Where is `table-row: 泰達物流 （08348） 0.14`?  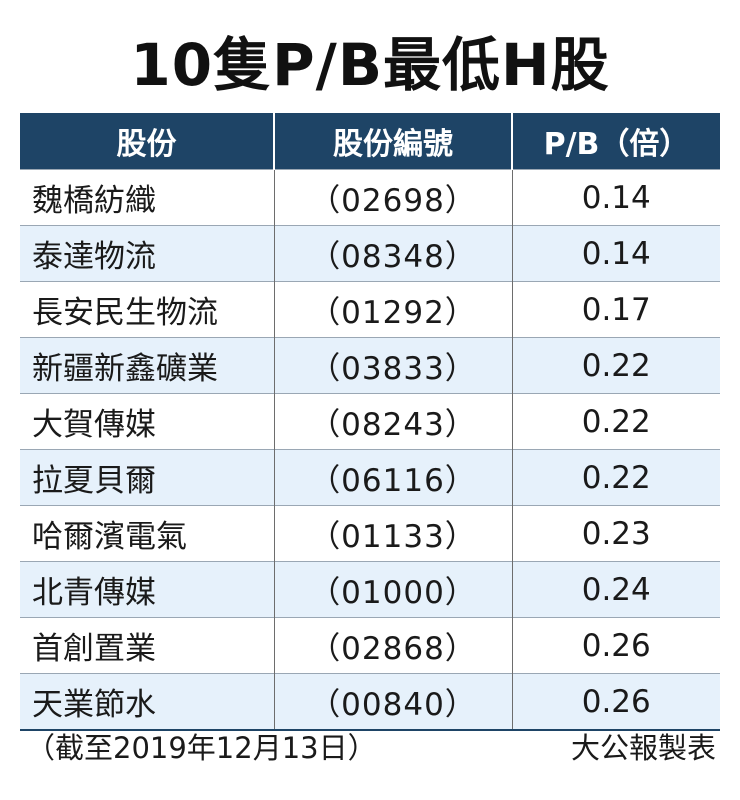
table-row: 泰達物流 （08348） 0.14 is located at coordinates (370, 253).